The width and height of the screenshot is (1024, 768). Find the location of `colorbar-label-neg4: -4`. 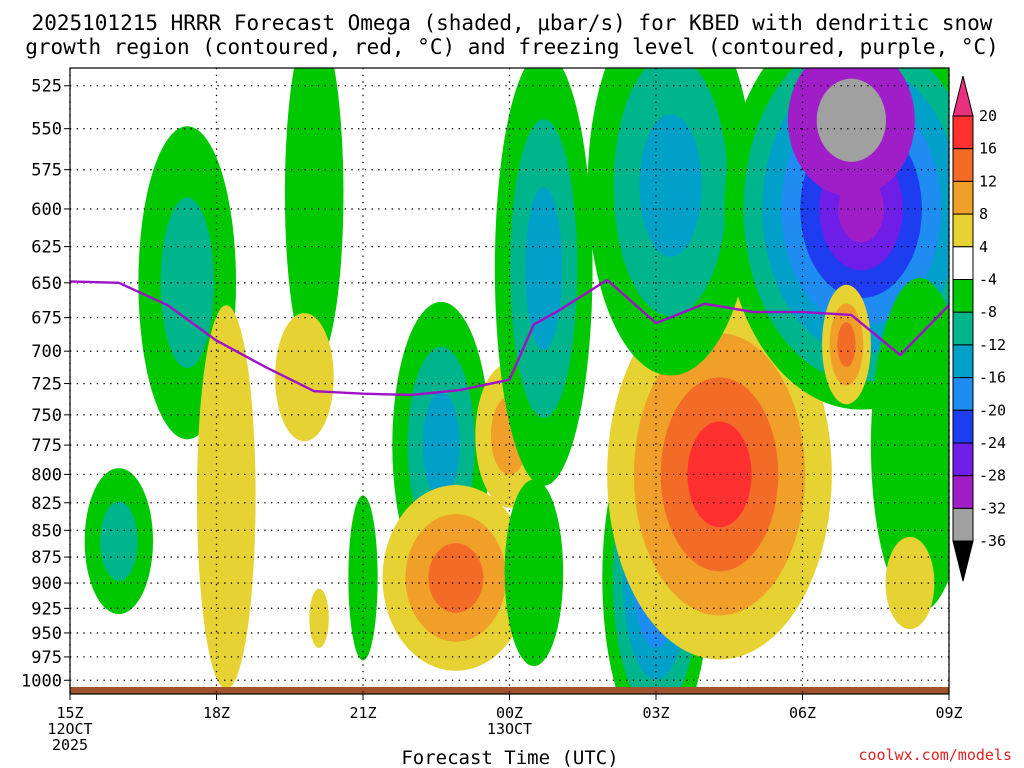

colorbar-label-neg4: -4 is located at coordinates (988, 280).